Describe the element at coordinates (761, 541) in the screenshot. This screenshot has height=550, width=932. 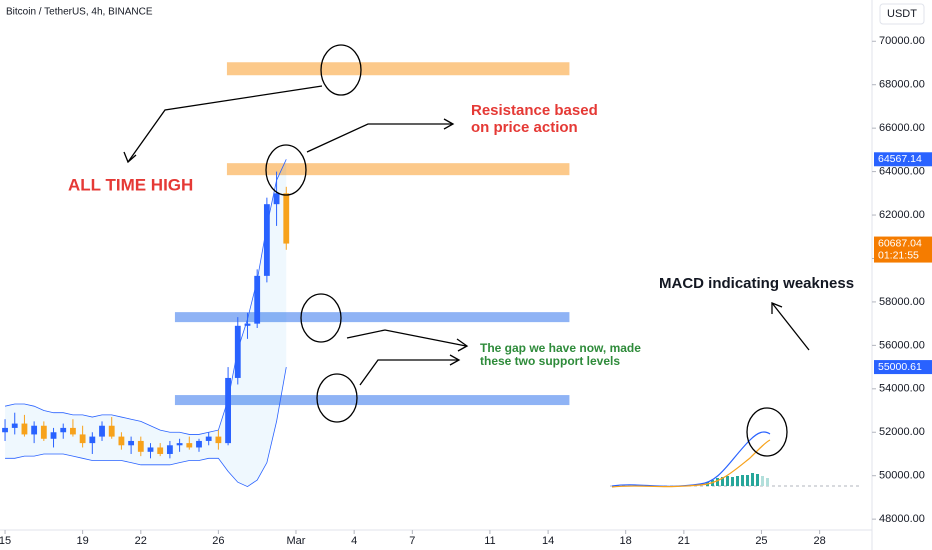
I see `x-tick-label: 25` at that location.